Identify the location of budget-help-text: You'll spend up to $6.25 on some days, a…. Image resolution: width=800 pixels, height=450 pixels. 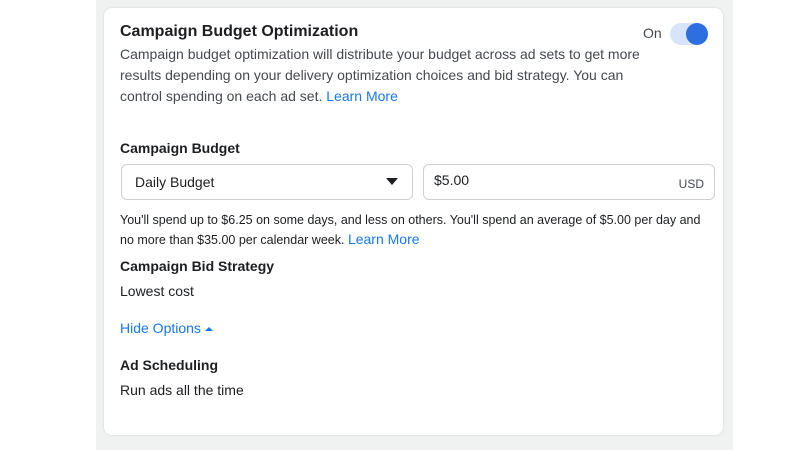
(415, 230).